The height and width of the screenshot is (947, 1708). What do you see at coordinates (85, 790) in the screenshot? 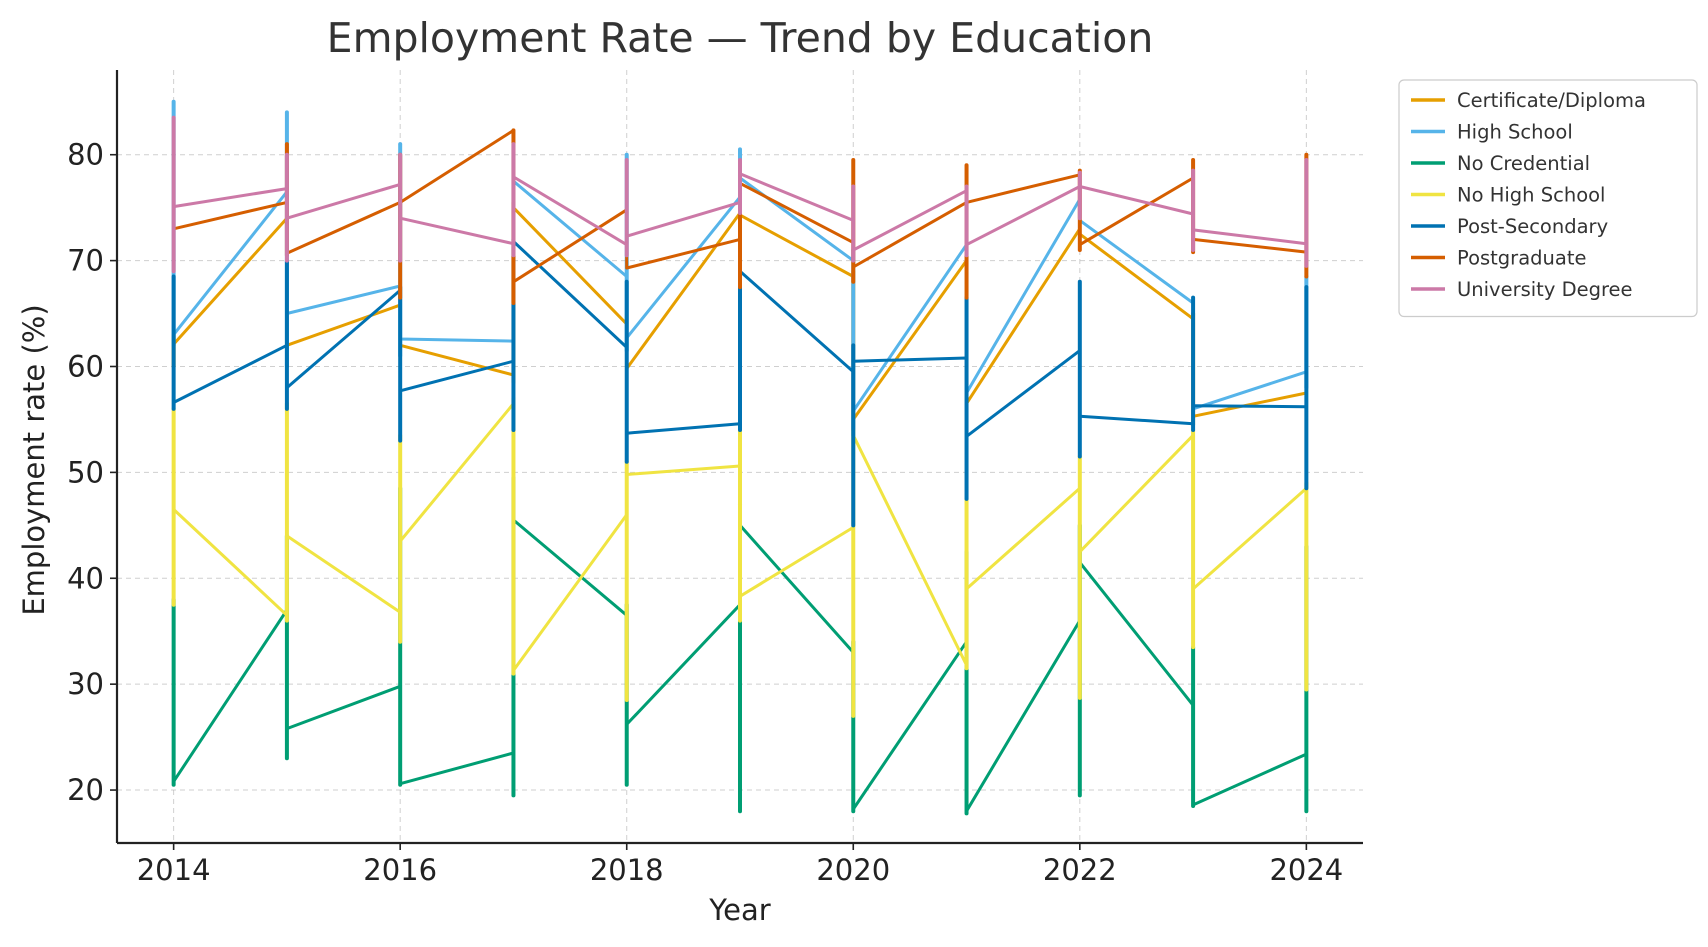
I see `y-tick-label: 20` at bounding box center [85, 790].